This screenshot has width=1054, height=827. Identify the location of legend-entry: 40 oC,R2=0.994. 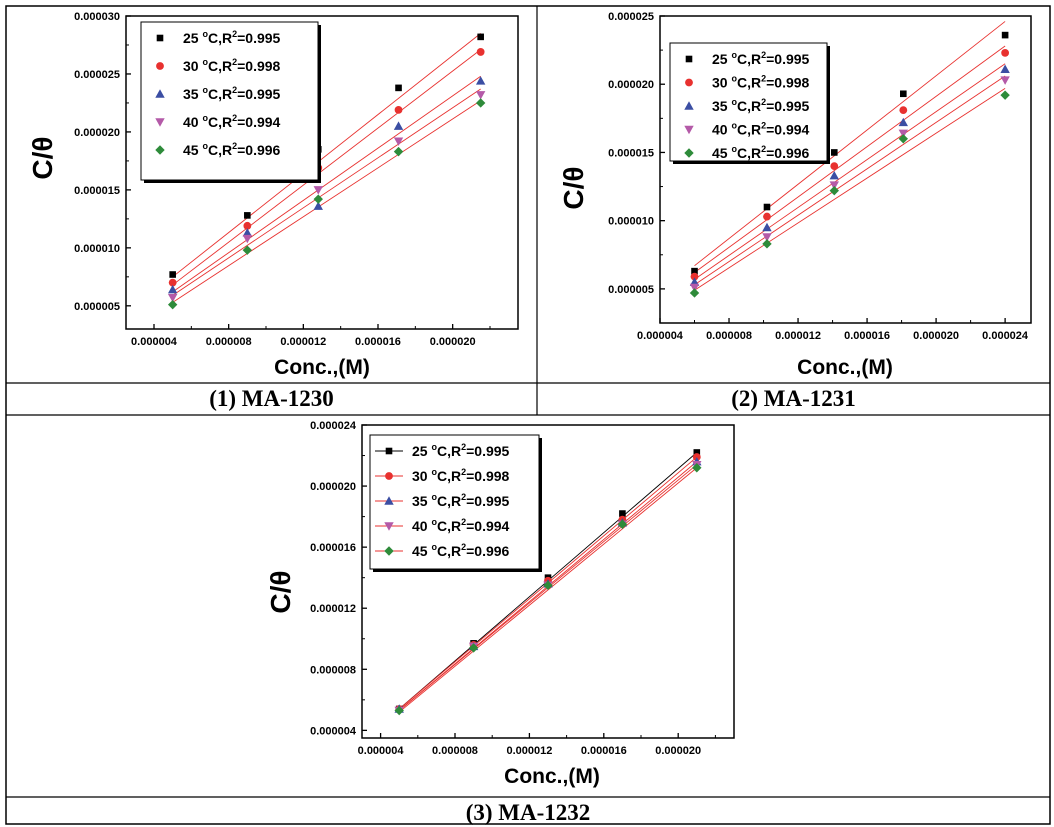
(232, 121).